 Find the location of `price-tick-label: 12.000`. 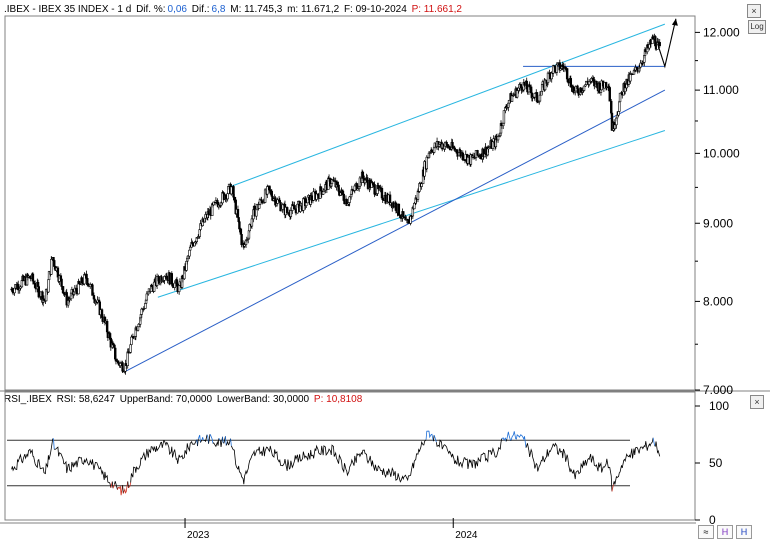

price-tick-label: 12.000 is located at coordinates (721, 32).